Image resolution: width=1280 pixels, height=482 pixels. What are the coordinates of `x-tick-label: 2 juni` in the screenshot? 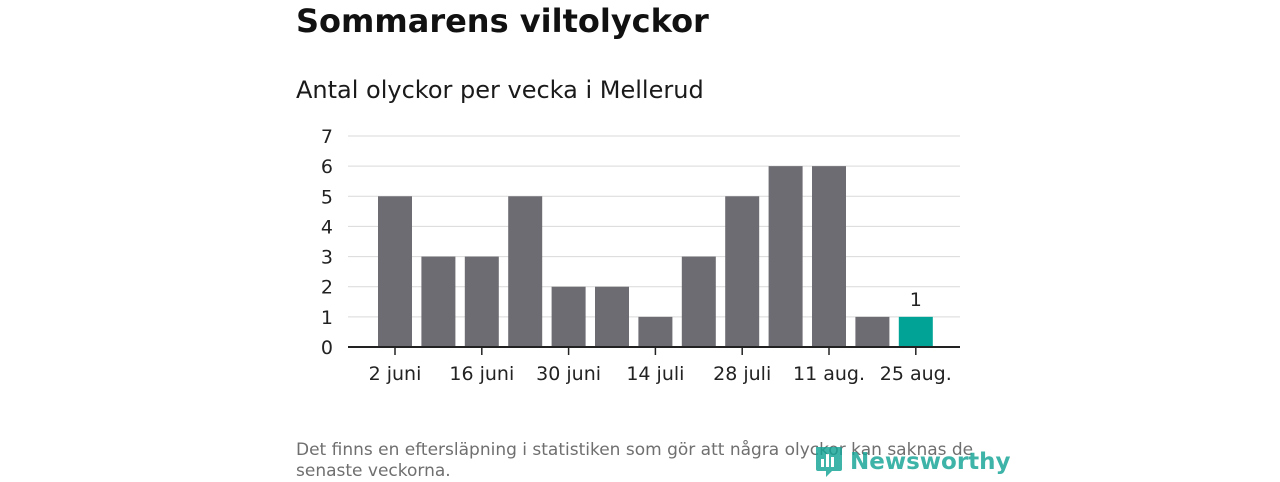 It's located at (395, 374).